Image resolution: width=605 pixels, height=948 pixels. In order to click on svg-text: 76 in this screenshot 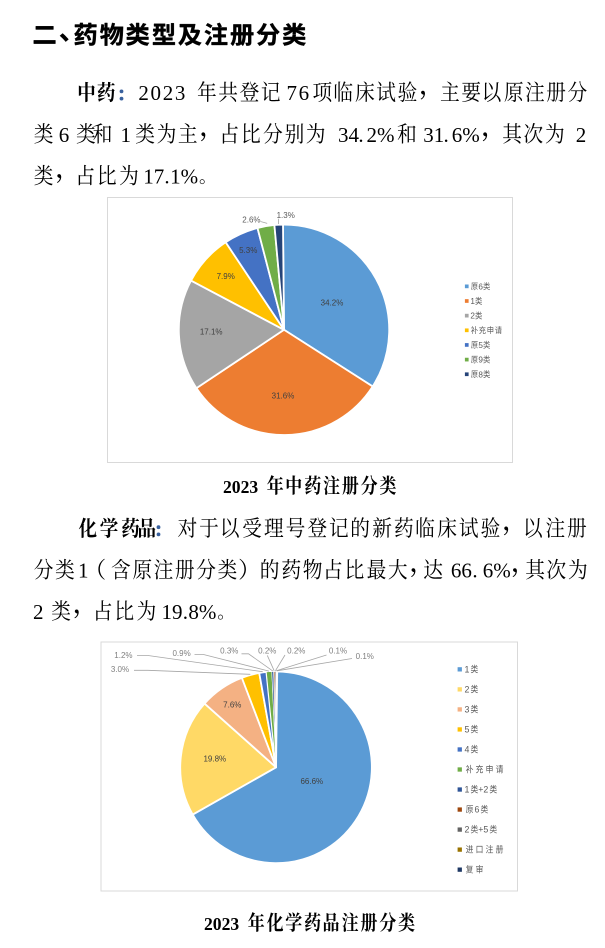, I will do `click(299, 93)`.